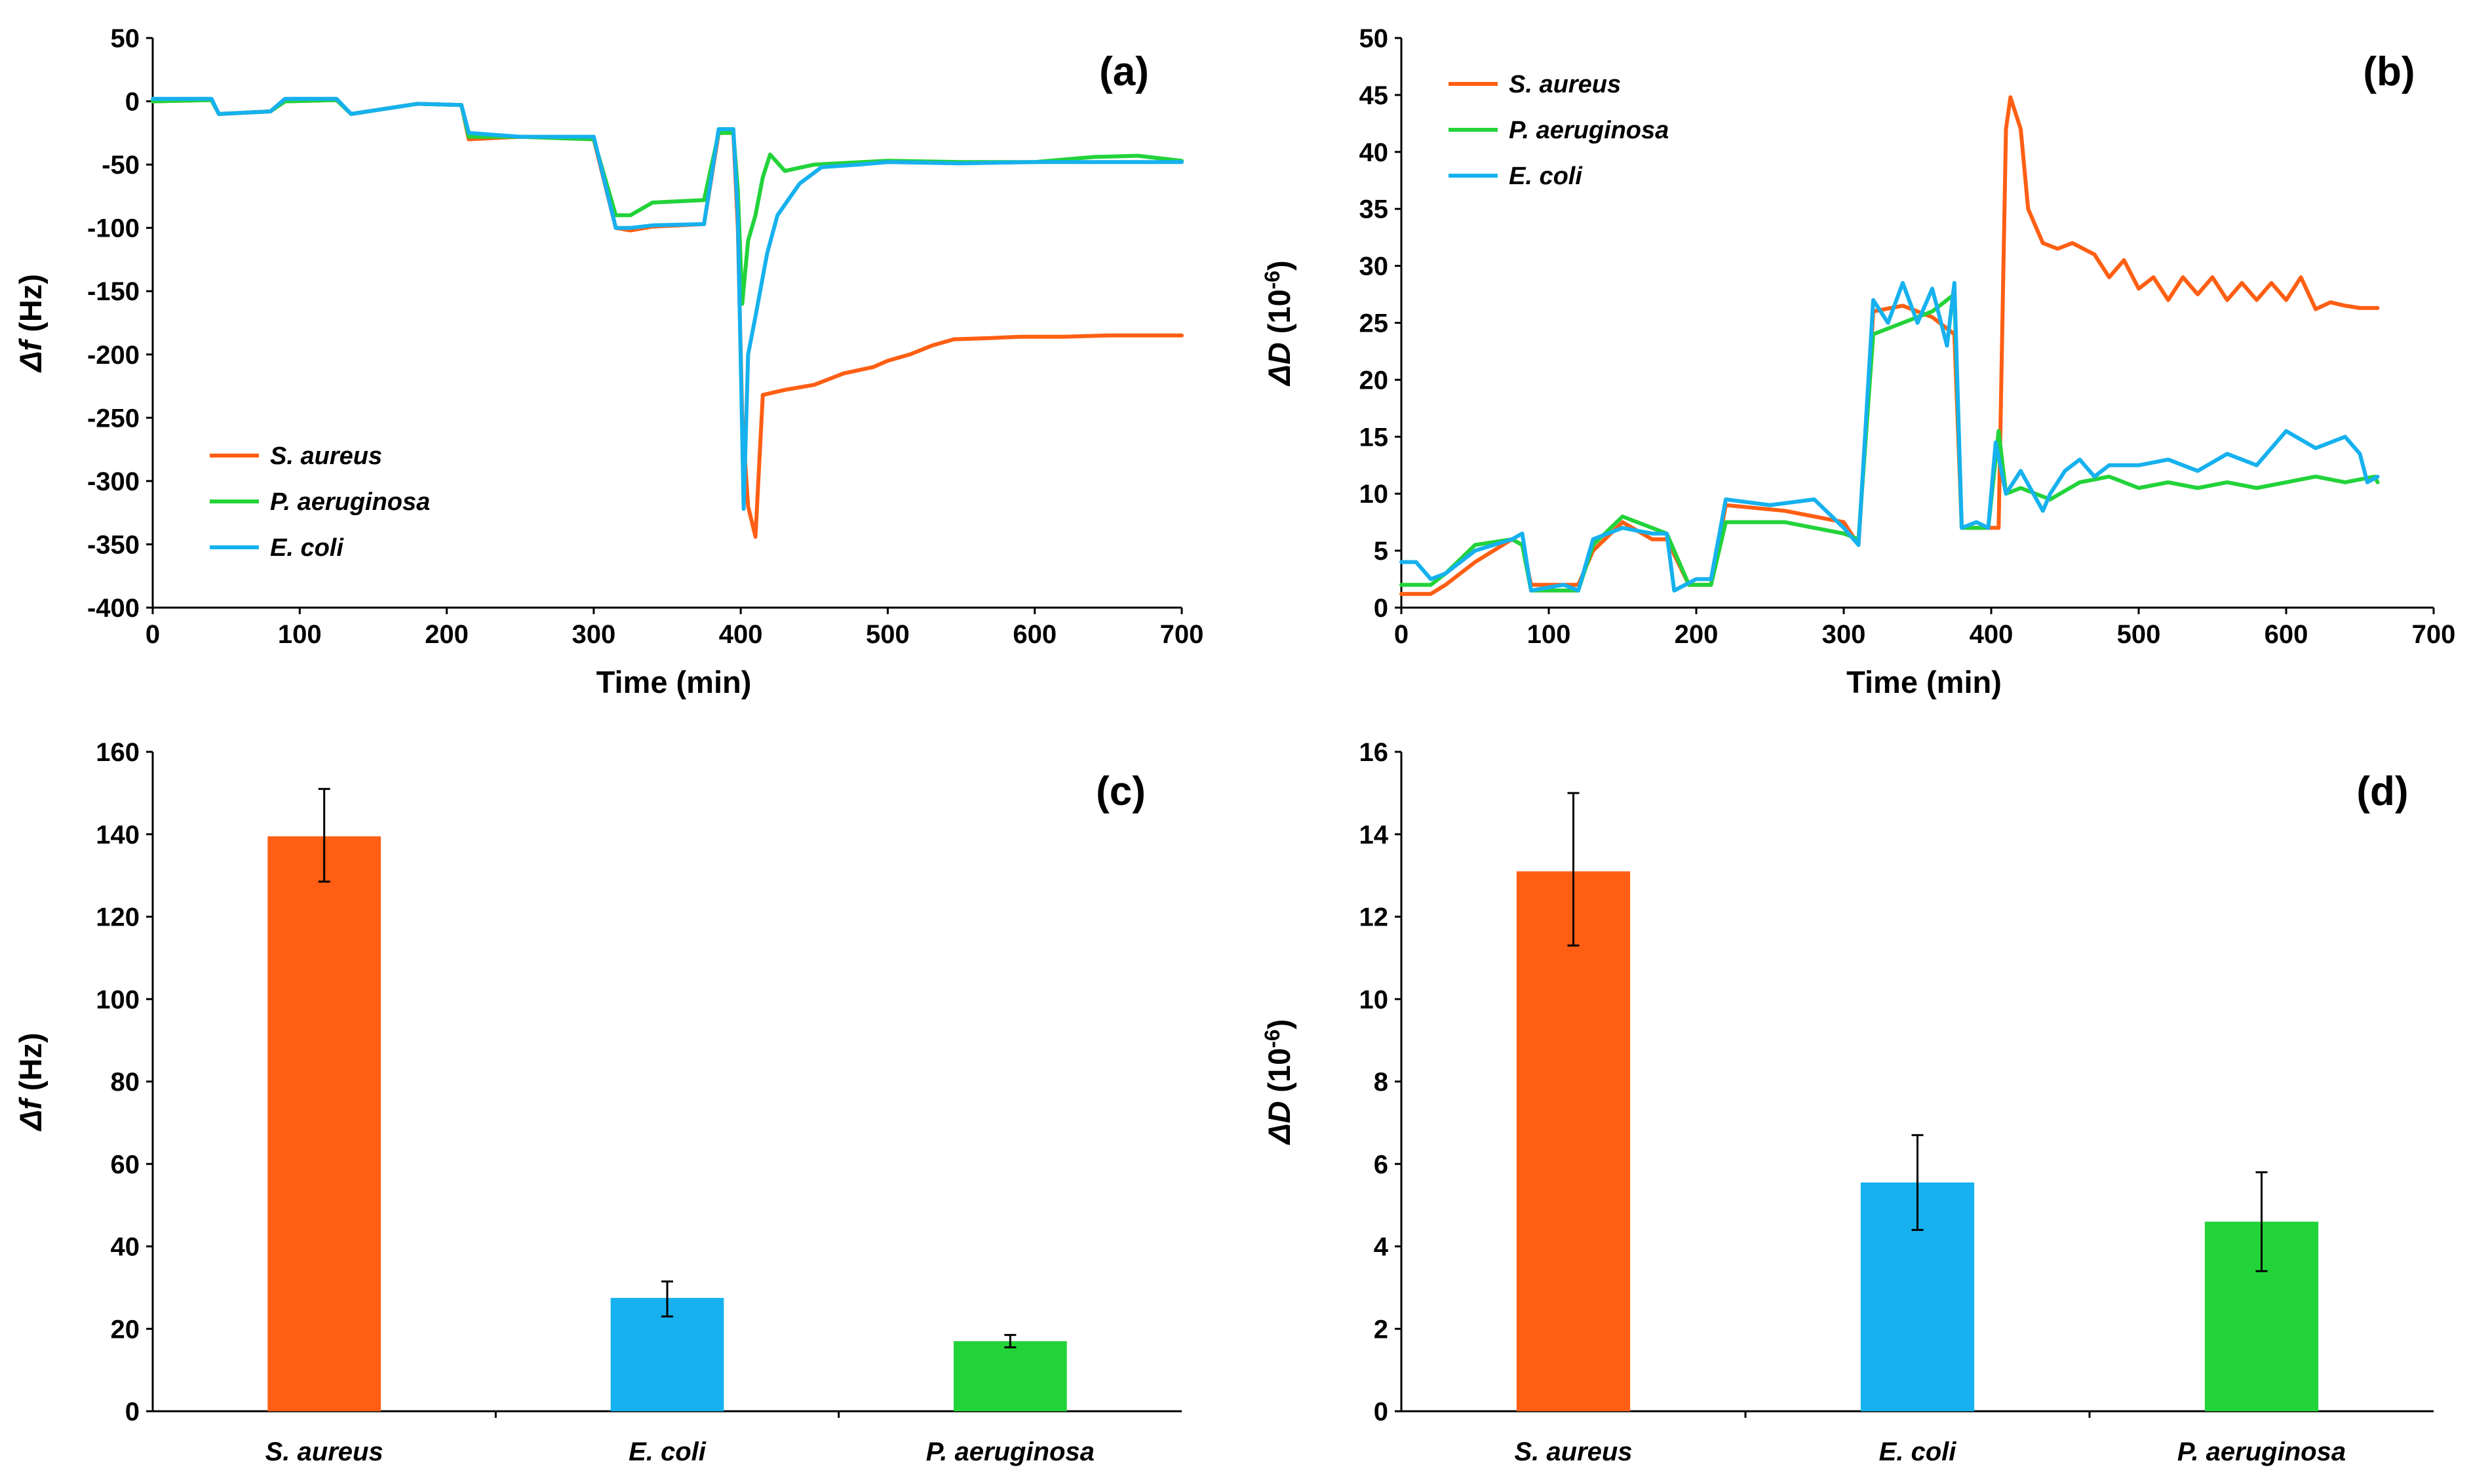 Image resolution: width=2471 pixels, height=1484 pixels. I want to click on y-tick-label: 140, so click(118, 835).